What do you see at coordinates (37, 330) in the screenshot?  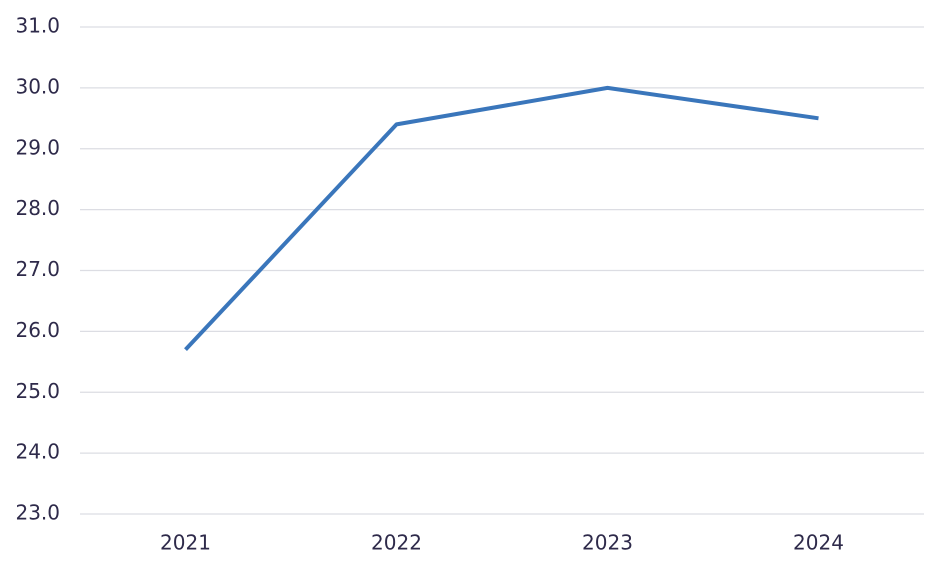 I see `y-tick-label: 26.0` at bounding box center [37, 330].